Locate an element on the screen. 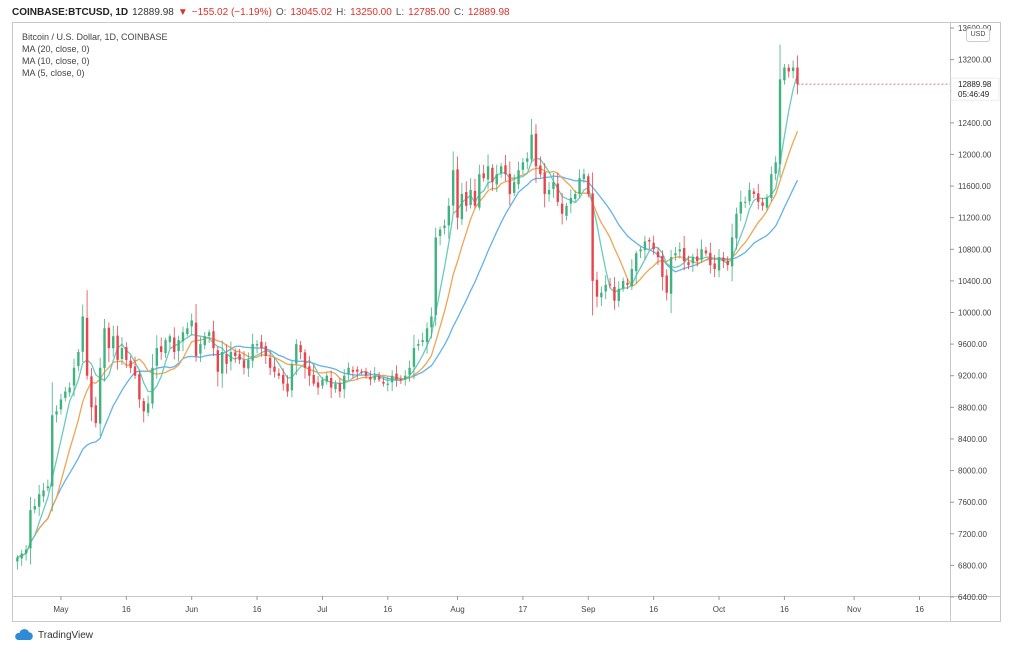 This screenshot has height=653, width=1024. legend-ma20: MA (20, close, 0) is located at coordinates (56, 49).